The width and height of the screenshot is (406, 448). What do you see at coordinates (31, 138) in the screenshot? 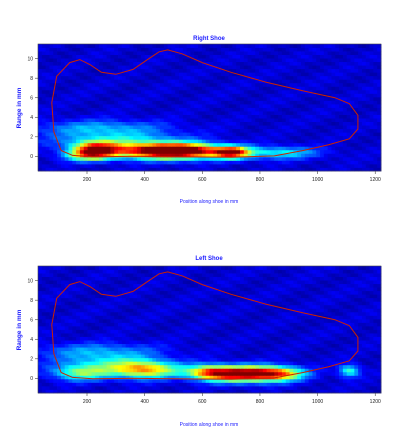
I see `y-tick-label: 2` at bounding box center [31, 138].